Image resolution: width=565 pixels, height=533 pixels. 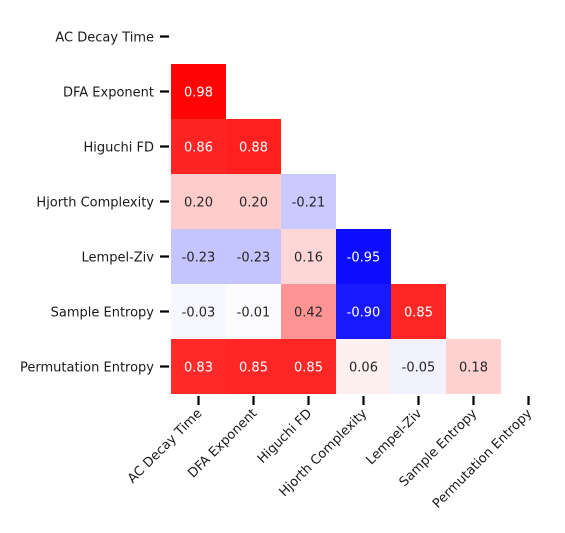 What do you see at coordinates (483, 459) in the screenshot?
I see `x-axis-label: Permutation Entropy` at bounding box center [483, 459].